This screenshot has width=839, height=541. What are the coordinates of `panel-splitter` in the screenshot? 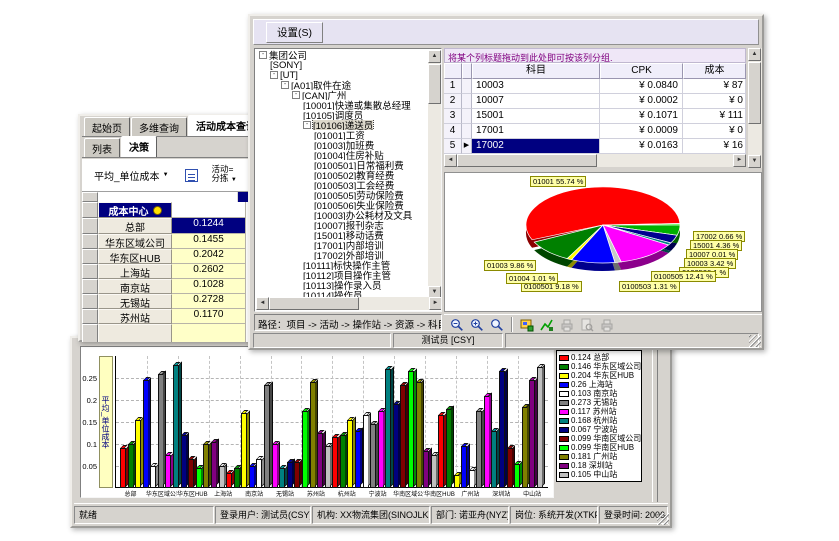 It's located at (655, 423).